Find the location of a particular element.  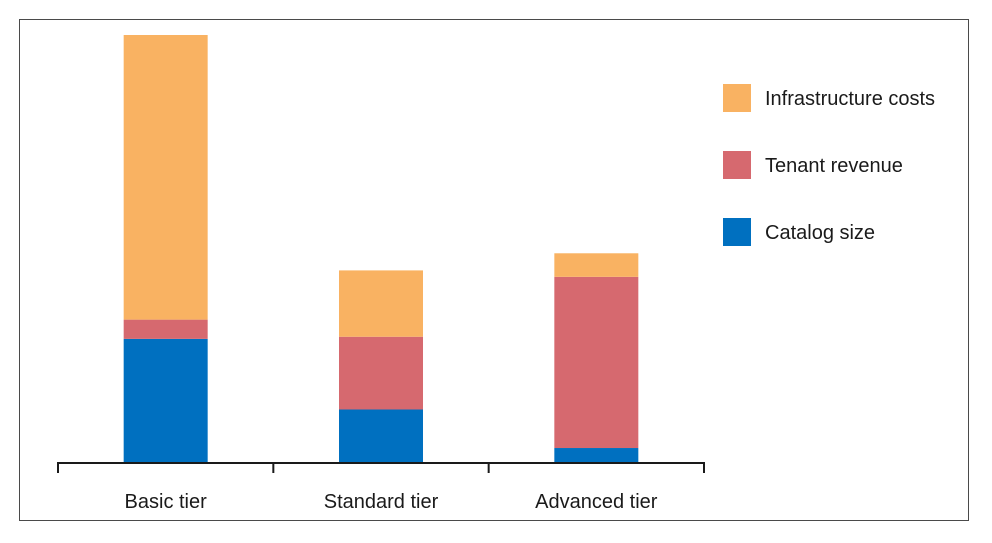

legend-item-catalog-size: Catalog size is located at coordinates (799, 232).